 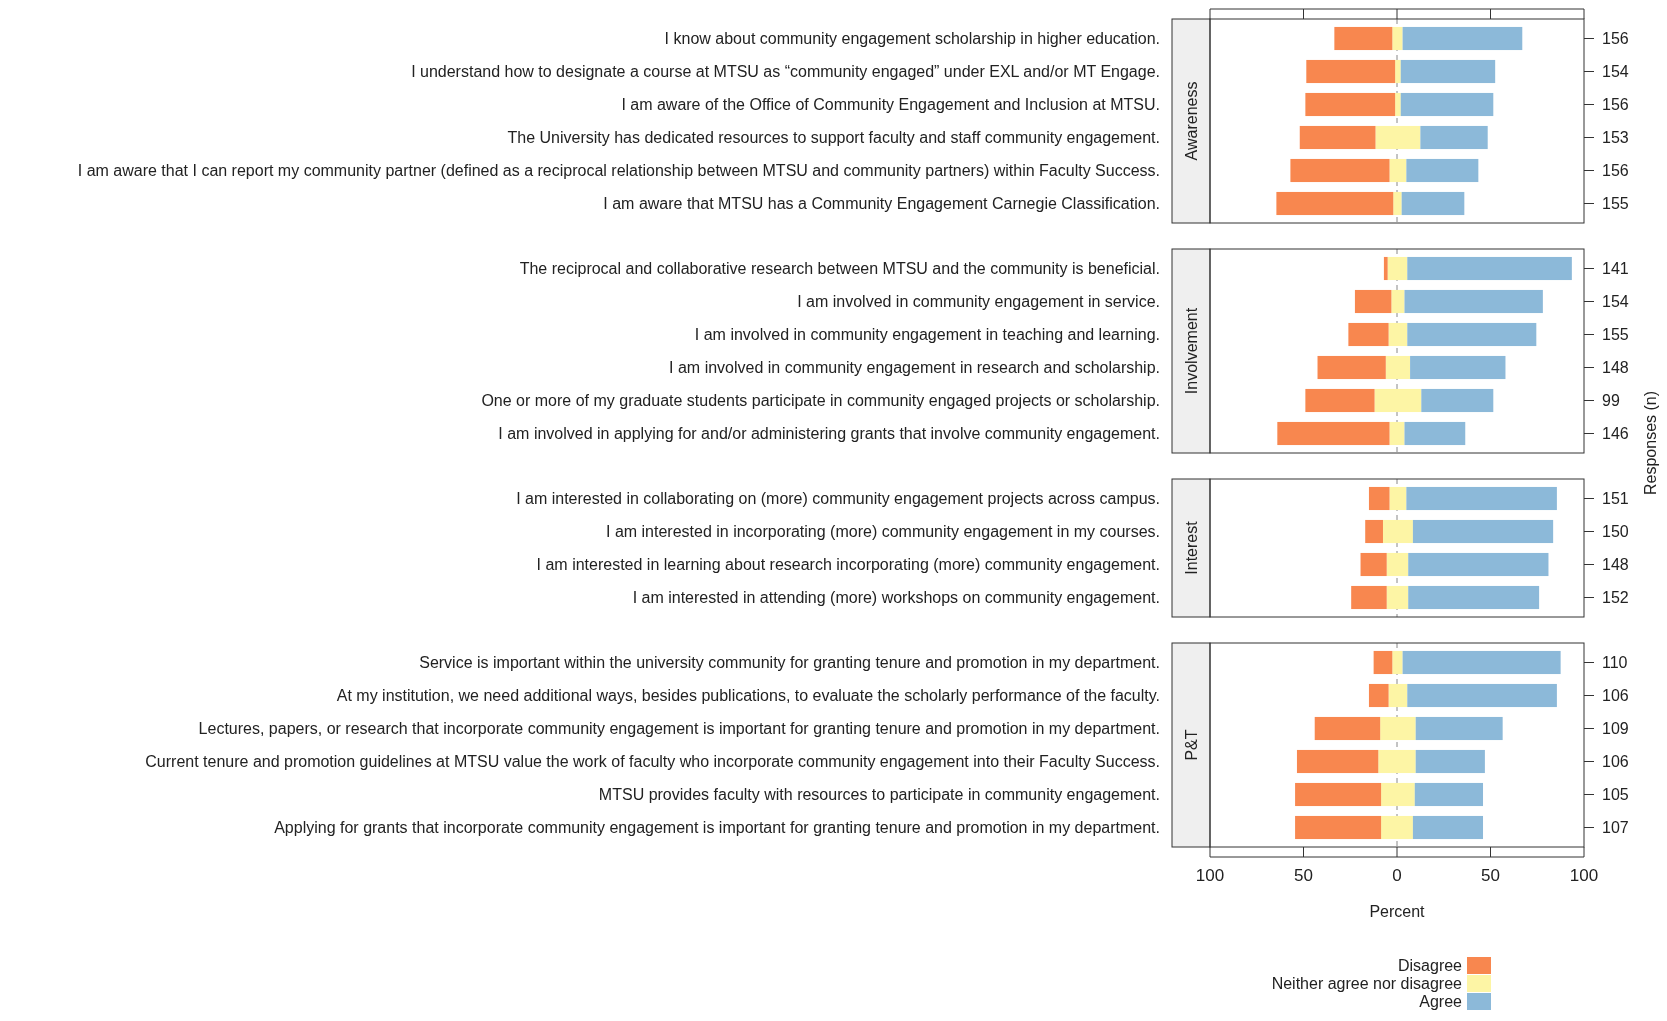 I want to click on y2-tick-label: 105, so click(x=1615, y=795).